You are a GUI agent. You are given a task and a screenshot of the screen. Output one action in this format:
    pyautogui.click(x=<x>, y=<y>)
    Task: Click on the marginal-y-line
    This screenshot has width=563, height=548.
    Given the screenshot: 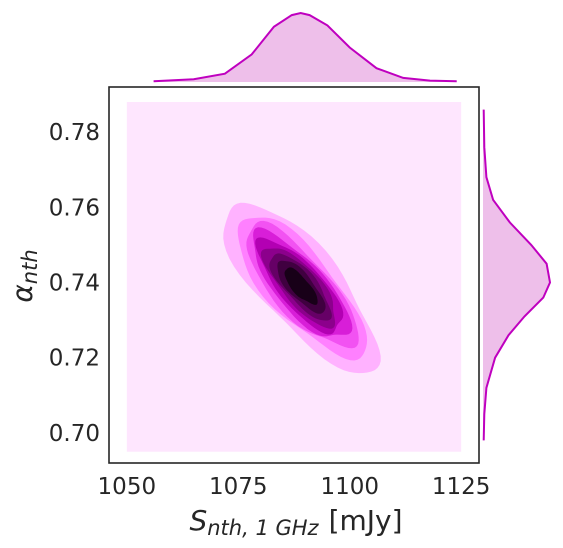 What is the action you would take?
    pyautogui.click(x=517, y=275)
    